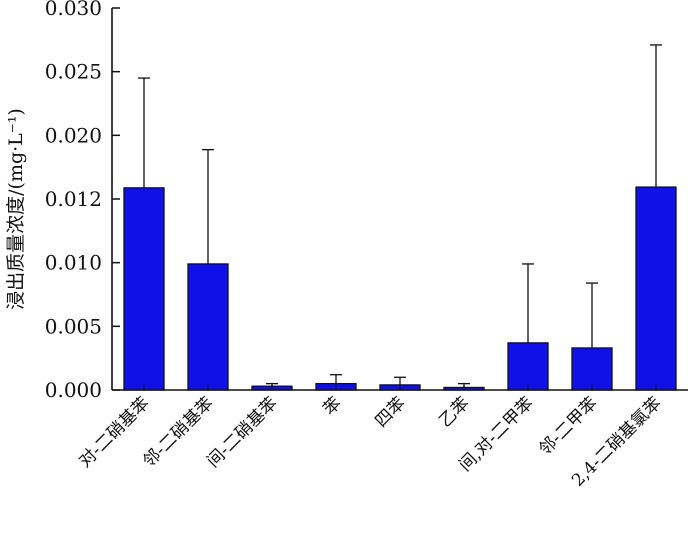 The image size is (700, 546). I want to click on y-axis-ticks: 0.000 0.005 0.010 0.012 0.020 0.025 0.030, so click(82, 201).